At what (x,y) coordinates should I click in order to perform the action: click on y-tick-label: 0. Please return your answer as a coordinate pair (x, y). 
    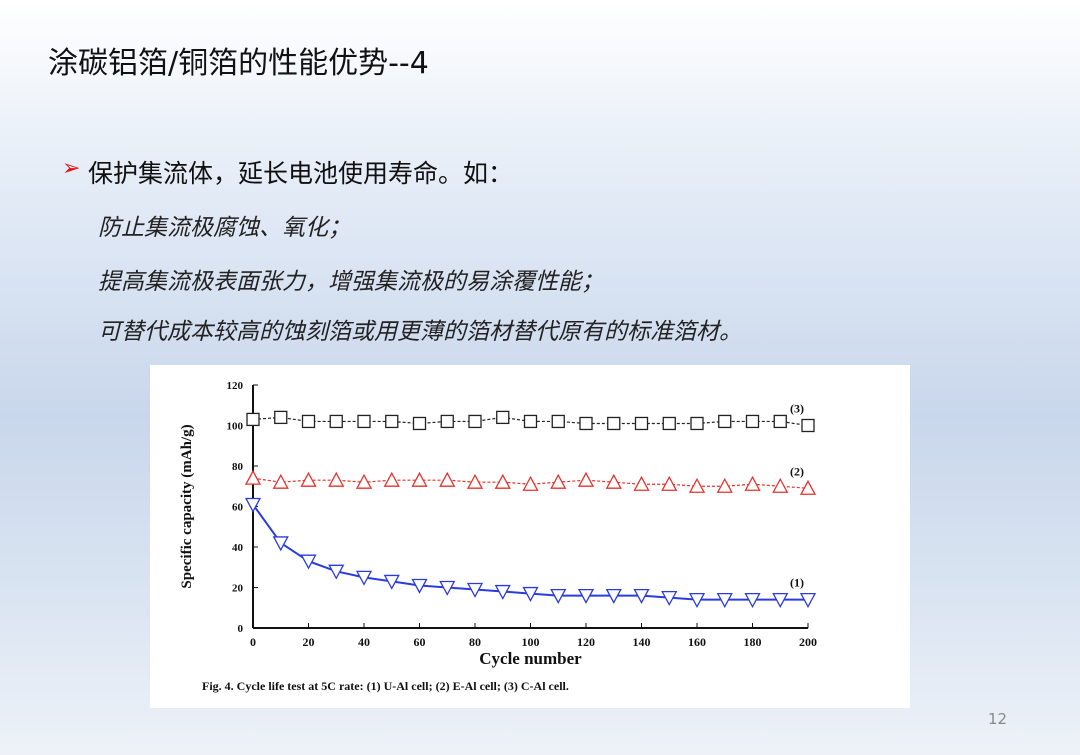
    Looking at the image, I should click on (241, 629).